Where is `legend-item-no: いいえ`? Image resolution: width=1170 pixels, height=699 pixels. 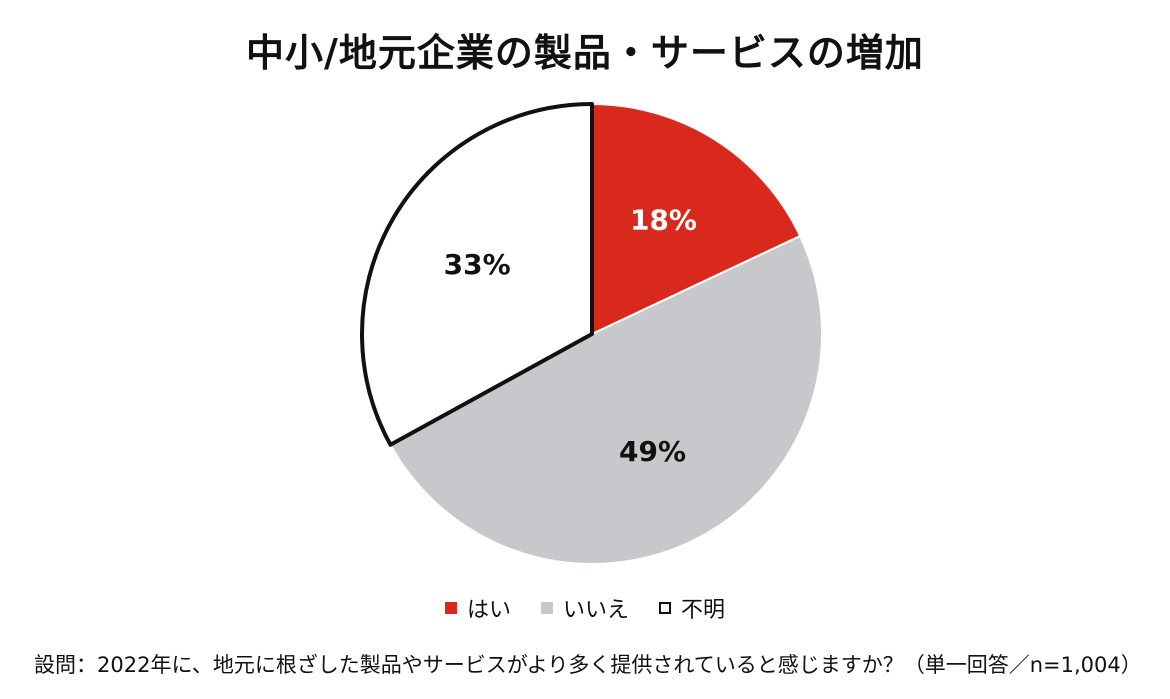 legend-item-no: いいえ is located at coordinates (584, 608).